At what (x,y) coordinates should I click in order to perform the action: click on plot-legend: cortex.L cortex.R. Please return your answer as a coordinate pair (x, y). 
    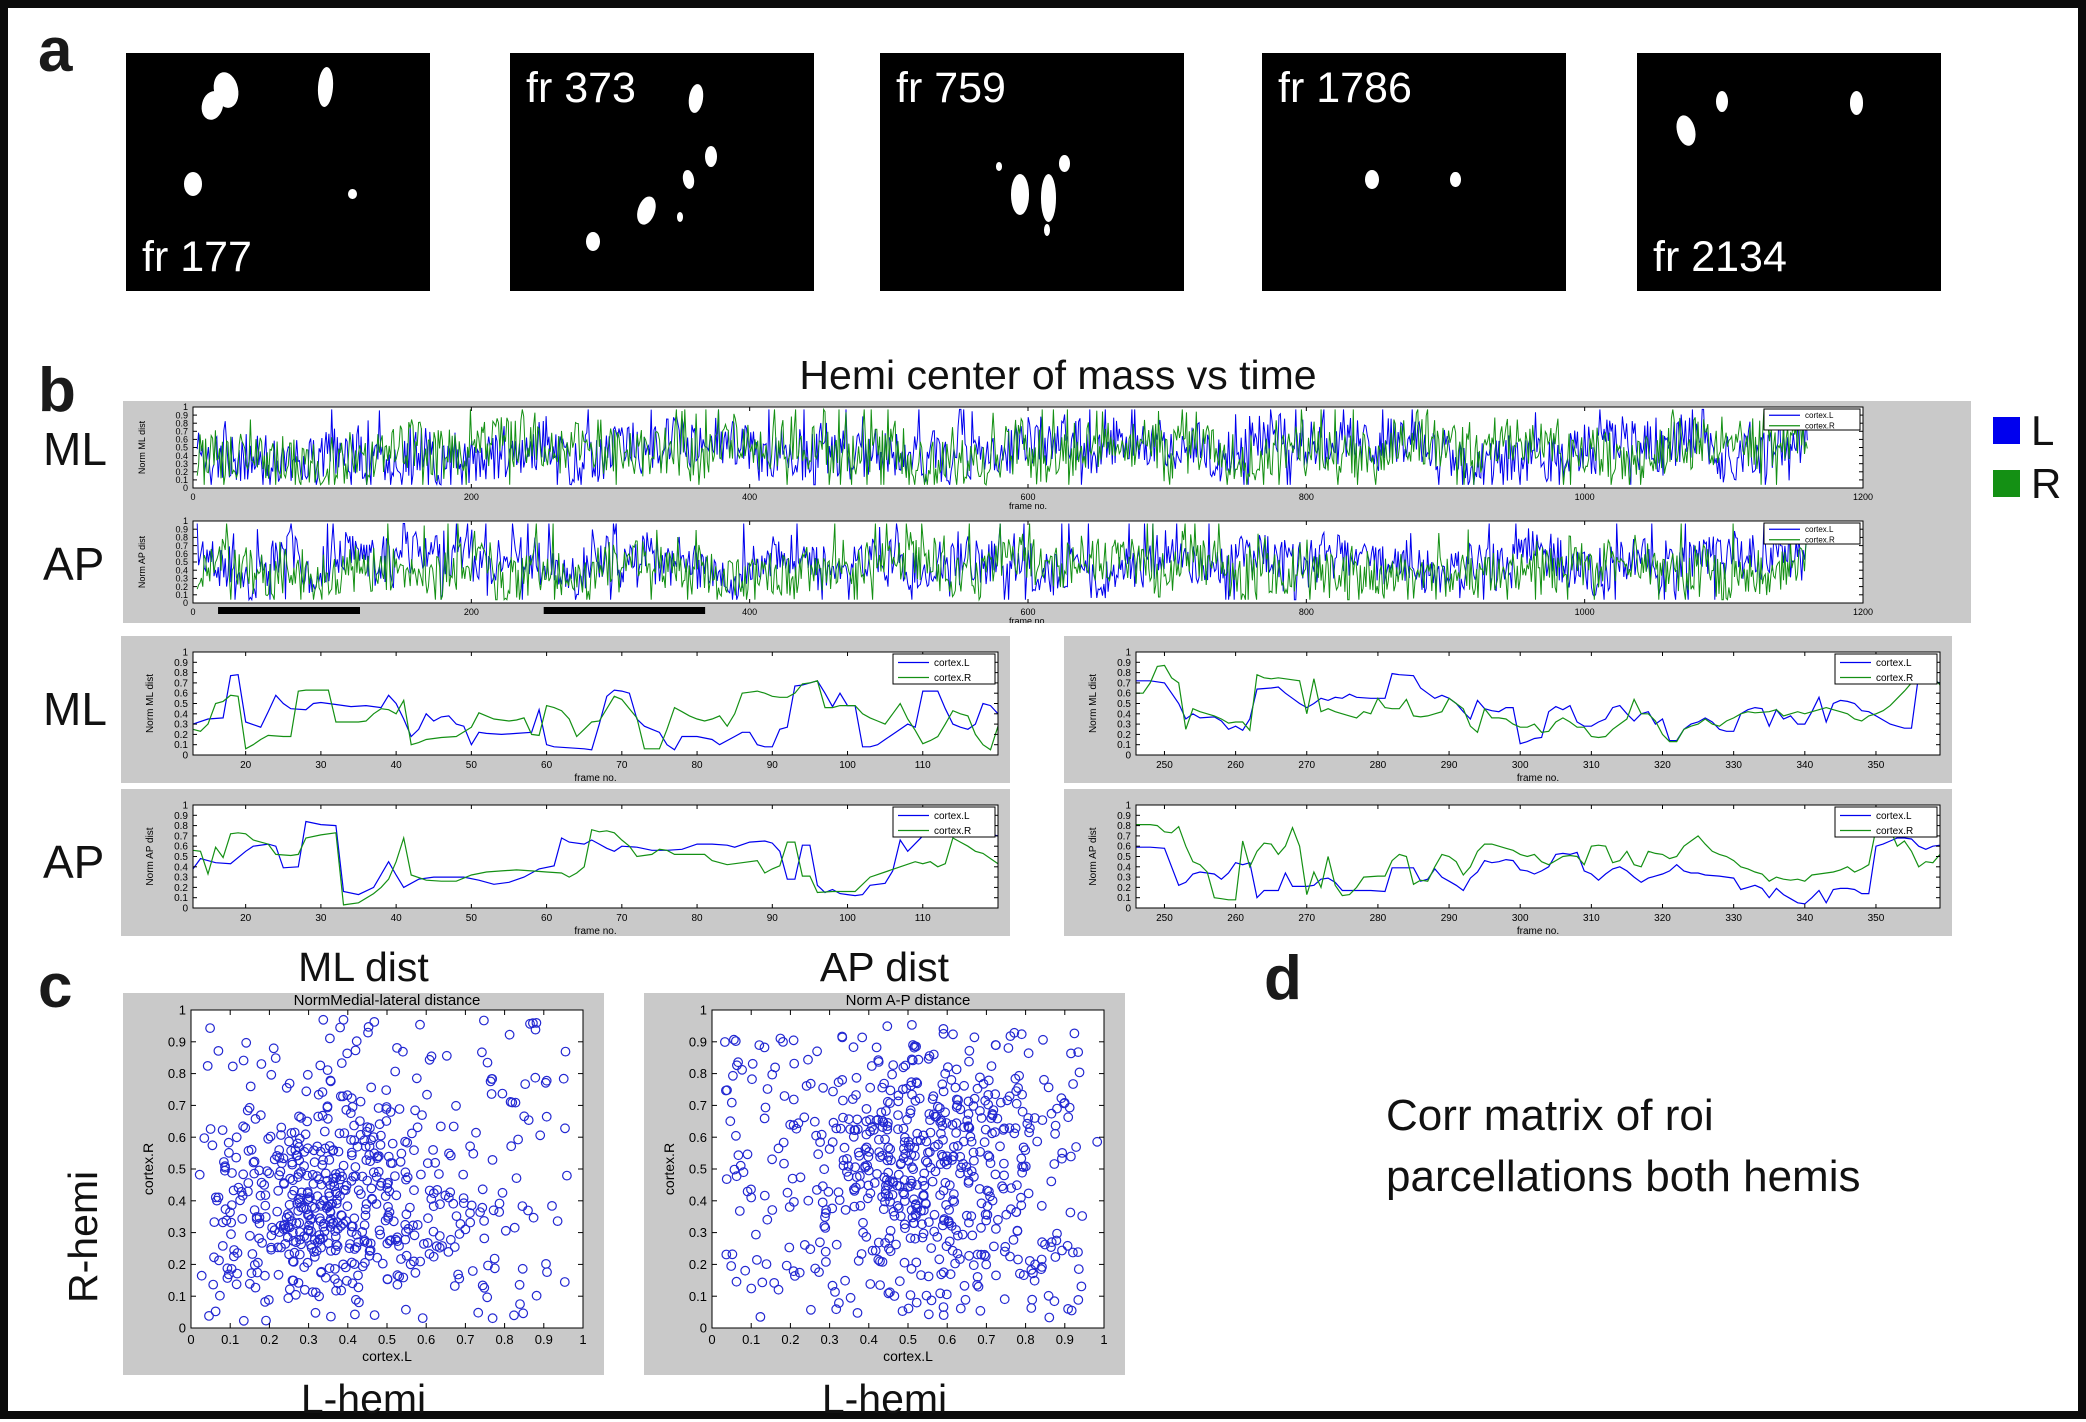
    Looking at the image, I should click on (1812, 419).